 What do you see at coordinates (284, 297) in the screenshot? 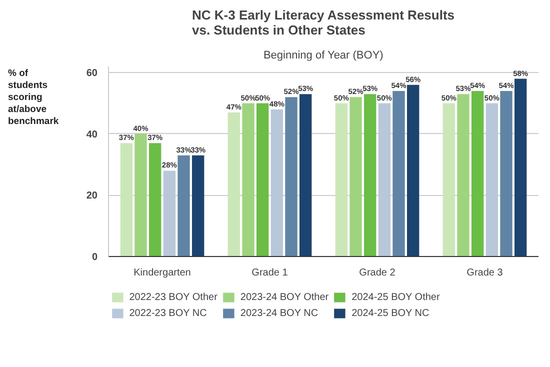
I see `legend-label: 2023-24 BOY Other` at bounding box center [284, 297].